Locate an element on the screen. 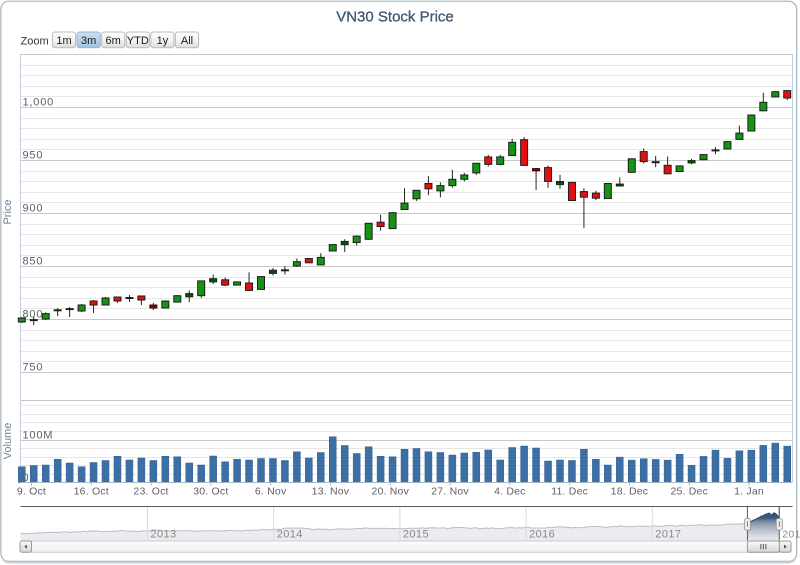 The height and width of the screenshot is (565, 800). svg-text: 2014 is located at coordinates (290, 535).